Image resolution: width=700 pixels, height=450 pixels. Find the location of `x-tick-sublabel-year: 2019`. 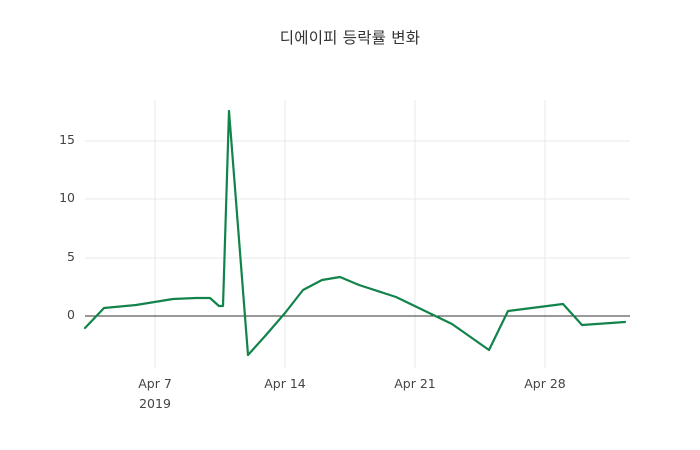

x-tick-sublabel-year: 2019 is located at coordinates (155, 403).